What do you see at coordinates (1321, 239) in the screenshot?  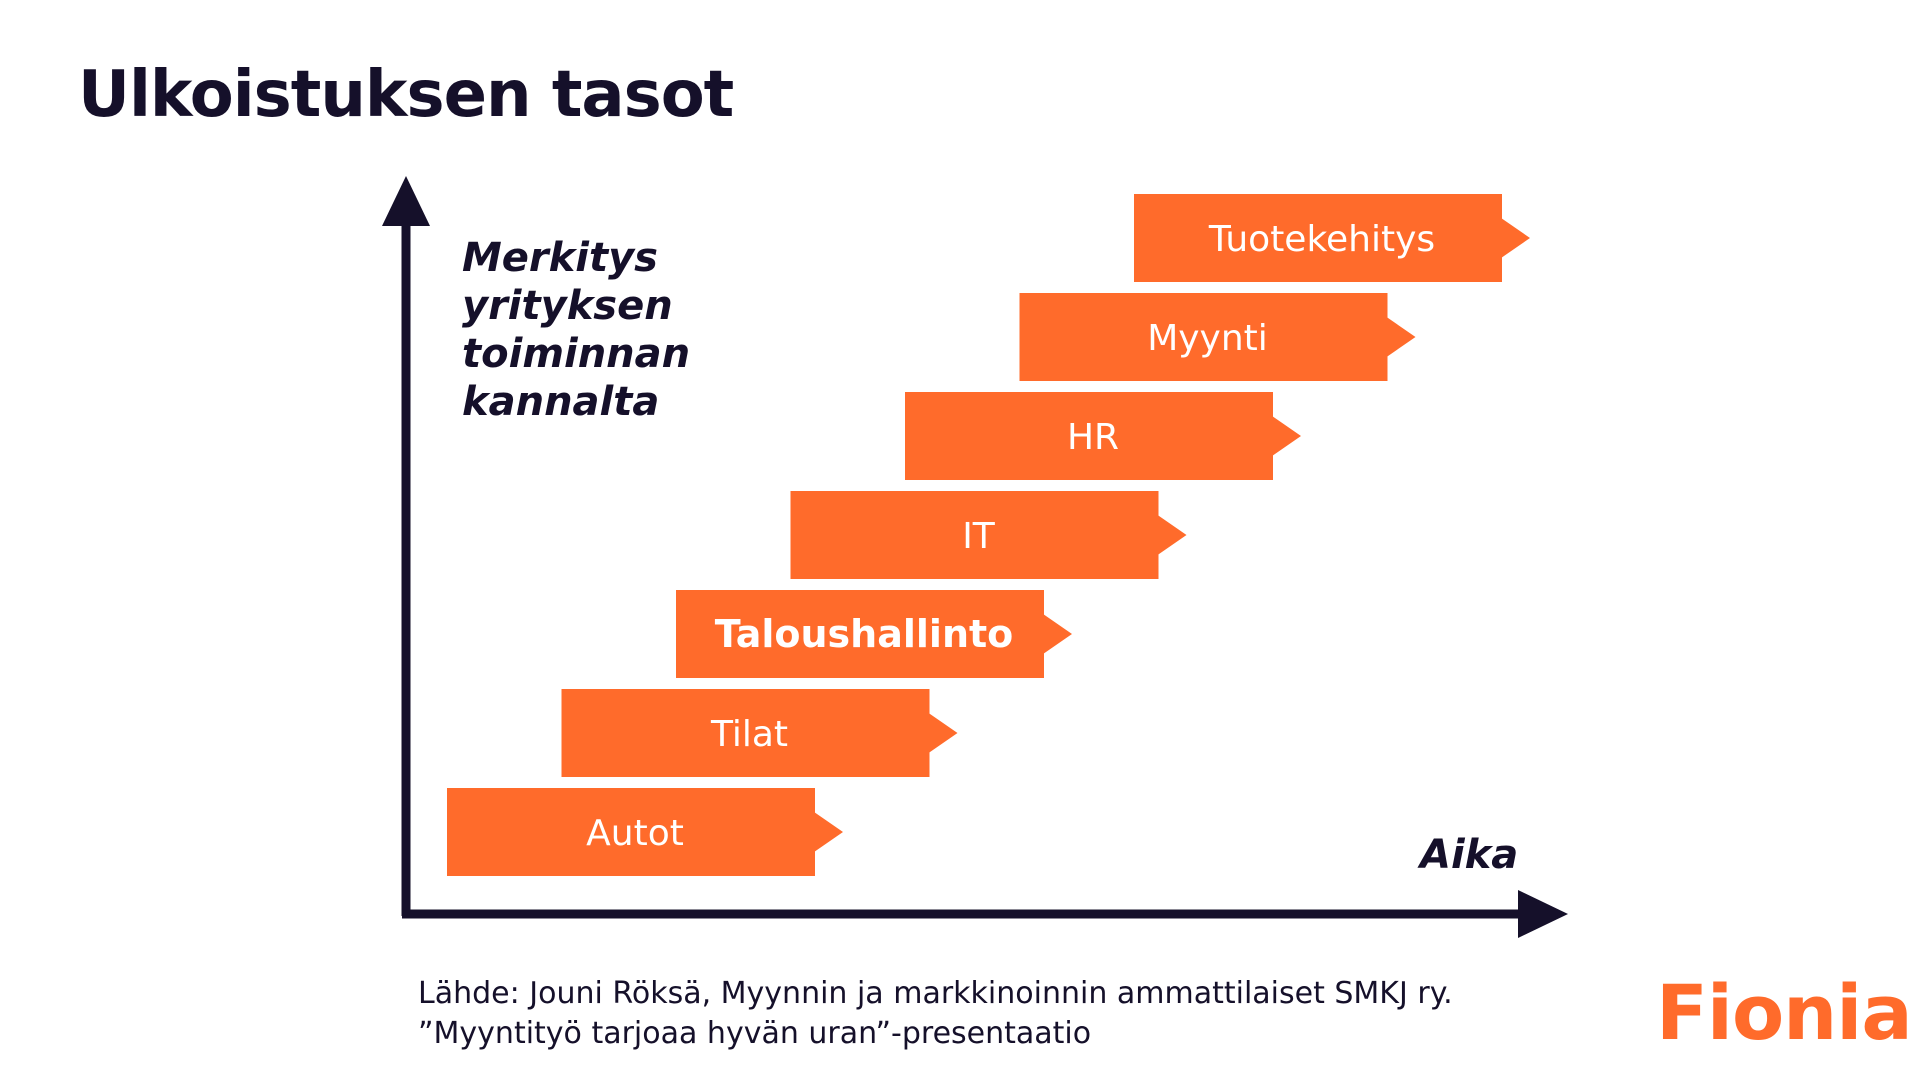 I see `step-label: Tuotekehitys` at bounding box center [1321, 239].